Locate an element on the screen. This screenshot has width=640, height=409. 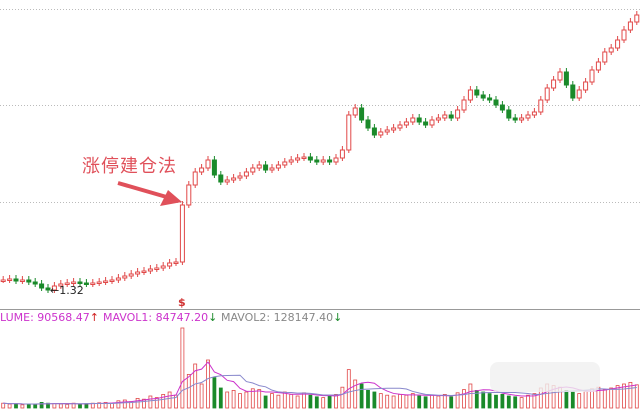
mavol2-line is located at coordinates (320, 389).